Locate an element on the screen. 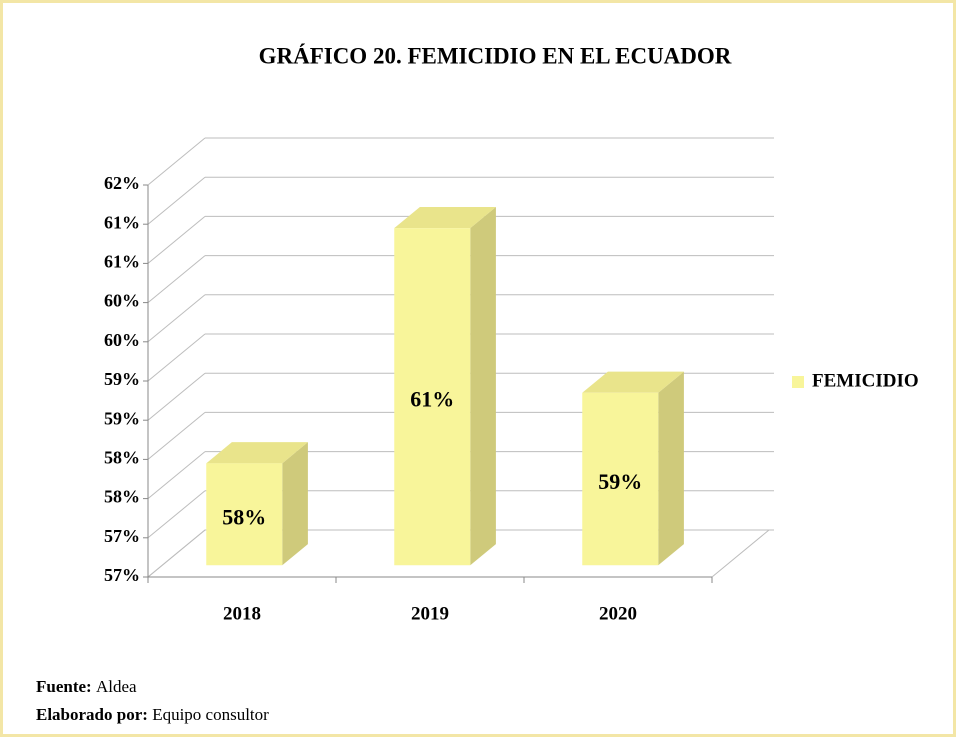 This screenshot has width=956, height=737. source-label: Fuente: is located at coordinates (64, 686).